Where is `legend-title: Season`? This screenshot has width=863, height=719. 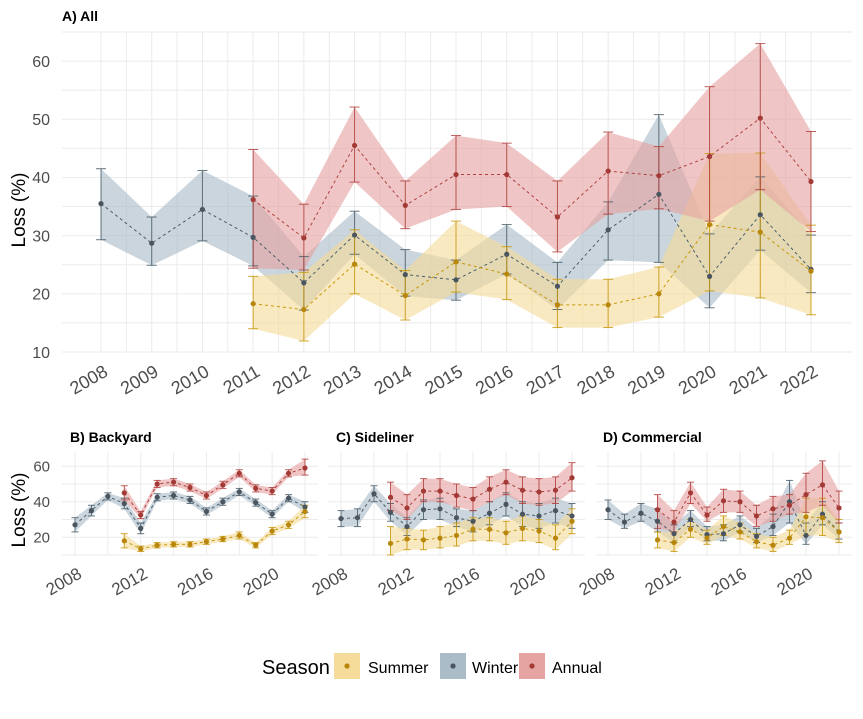
legend-title: Season is located at coordinates (296, 668).